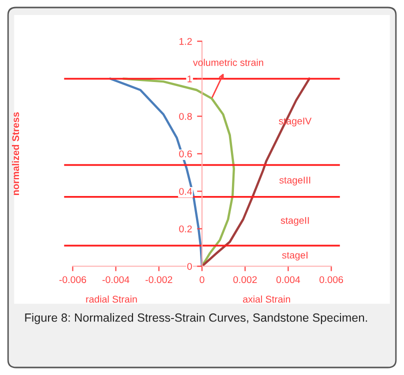  Describe the element at coordinates (266, 299) in the screenshot. I see `x-axis-title: axial Strain` at that location.